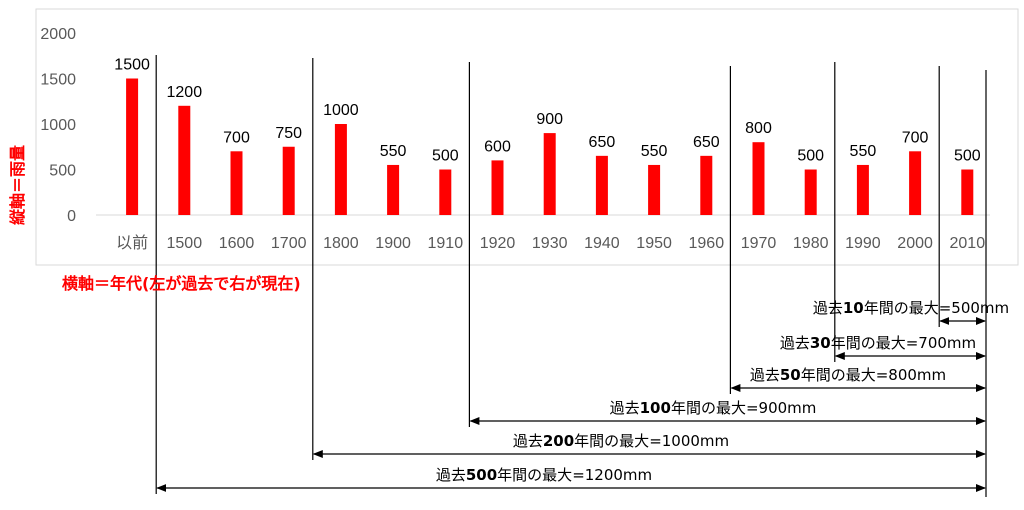 Image resolution: width=1024 pixels, height=510 pixels. Describe the element at coordinates (759, 243) in the screenshot. I see `x-tick-label: 1970` at that location.